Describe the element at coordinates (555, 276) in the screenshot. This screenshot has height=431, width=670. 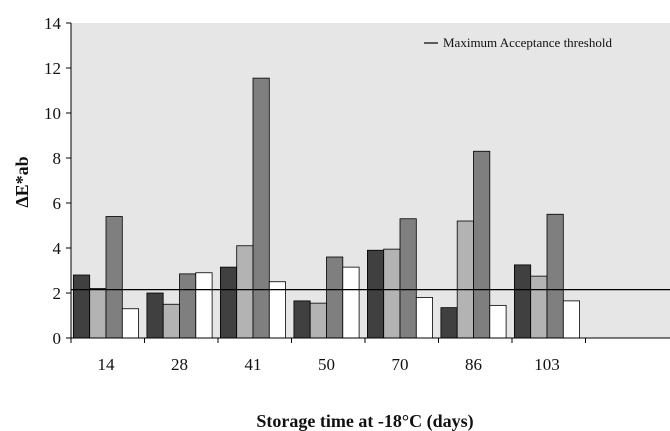
I see `bar-103-s3` at that location.